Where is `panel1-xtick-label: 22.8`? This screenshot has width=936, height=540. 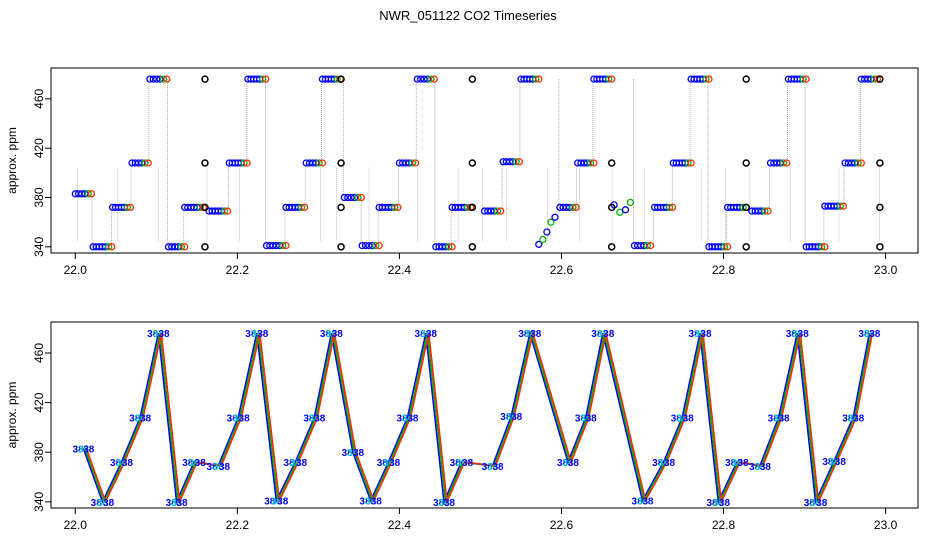 panel1-xtick-label: 22.8 is located at coordinates (724, 270).